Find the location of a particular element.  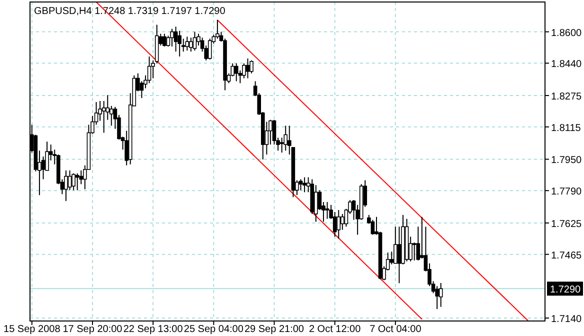

x-tick-label: 29 Sep 21:00 is located at coordinates (274, 329).